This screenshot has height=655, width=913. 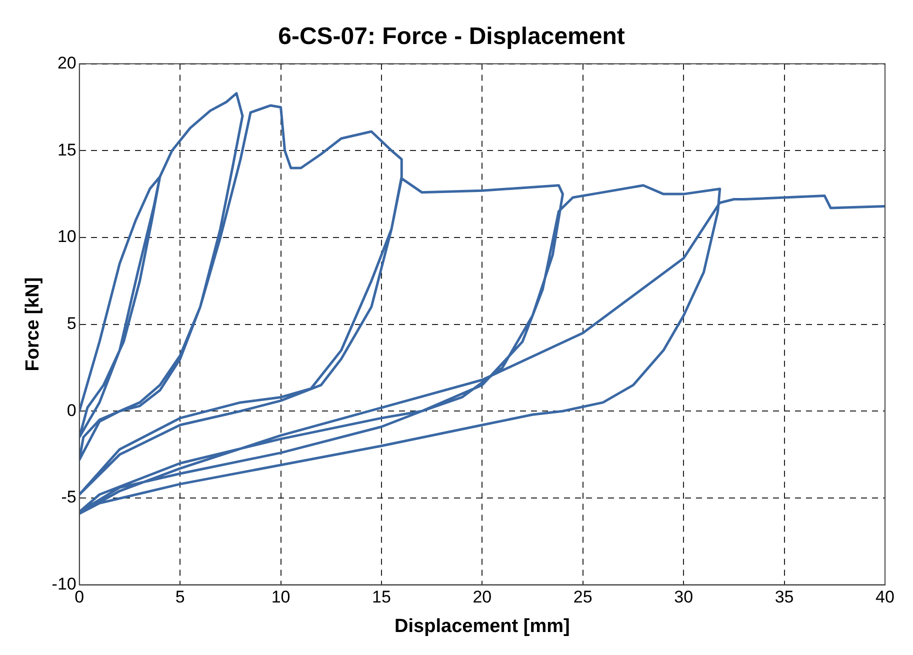 What do you see at coordinates (66, 236) in the screenshot?
I see `y-tick-label: 10` at bounding box center [66, 236].